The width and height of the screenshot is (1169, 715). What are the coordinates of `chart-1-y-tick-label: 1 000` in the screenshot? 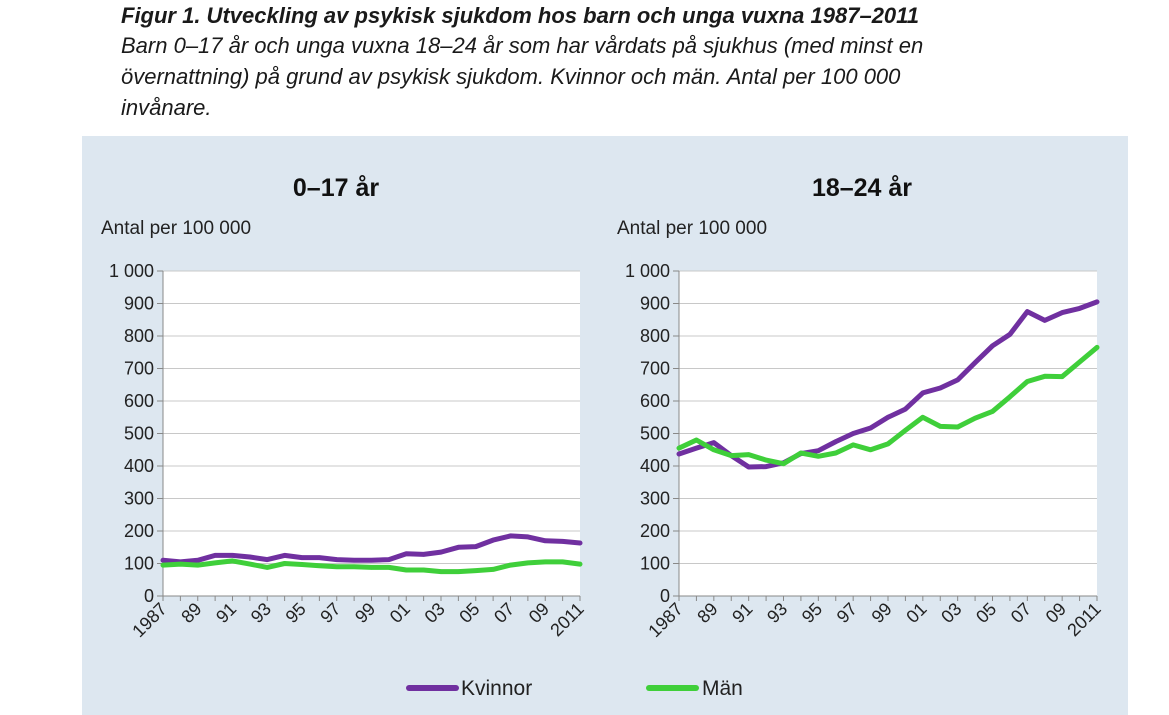 It's located at (131, 271).